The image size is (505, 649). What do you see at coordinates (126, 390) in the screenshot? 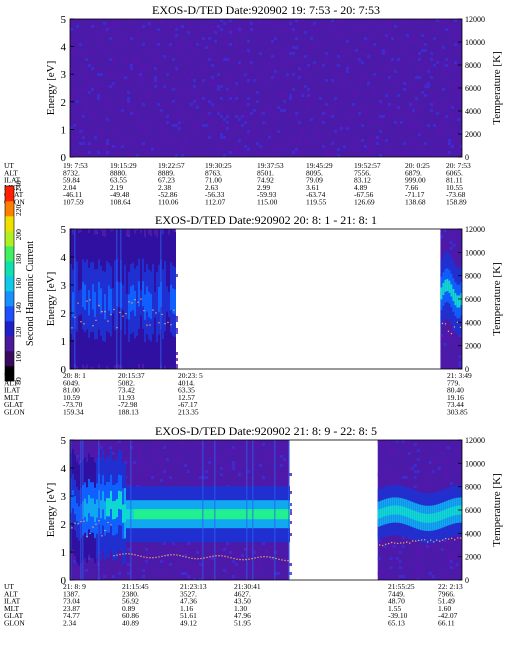
I see `ephemeris-ilat: 73.42` at bounding box center [126, 390].